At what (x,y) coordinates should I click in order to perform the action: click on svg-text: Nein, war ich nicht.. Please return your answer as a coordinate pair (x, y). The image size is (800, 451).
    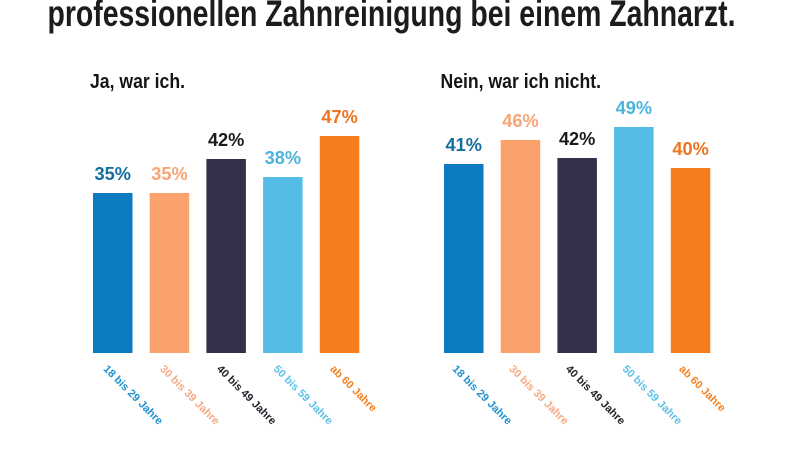
    Looking at the image, I should click on (521, 82).